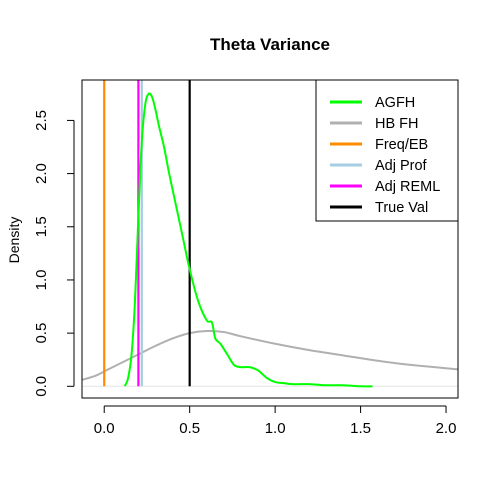  What do you see at coordinates (397, 124) in the screenshot?
I see `legend-label: HB FH` at bounding box center [397, 124].